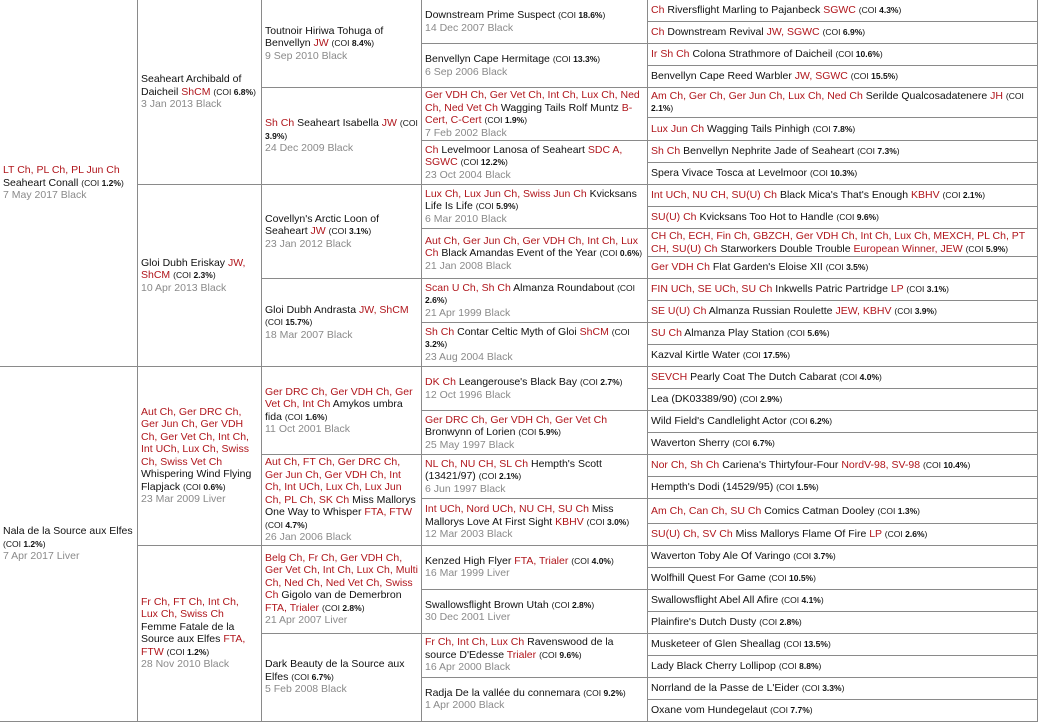 Image resolution: width=1038 pixels, height=722 pixels. Describe the element at coordinates (519, 648) in the screenshot. I see `dog-name-link: Ravenswood de la source D'Edesse` at that location.